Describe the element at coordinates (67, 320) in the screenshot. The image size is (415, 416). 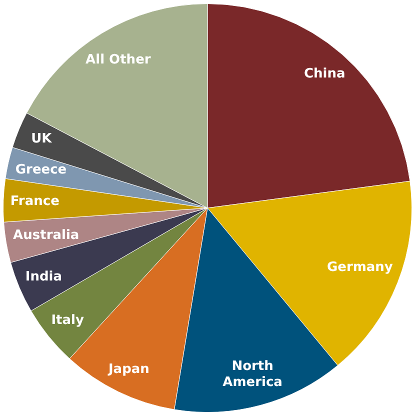
I see `slice-label: Italy` at that location.